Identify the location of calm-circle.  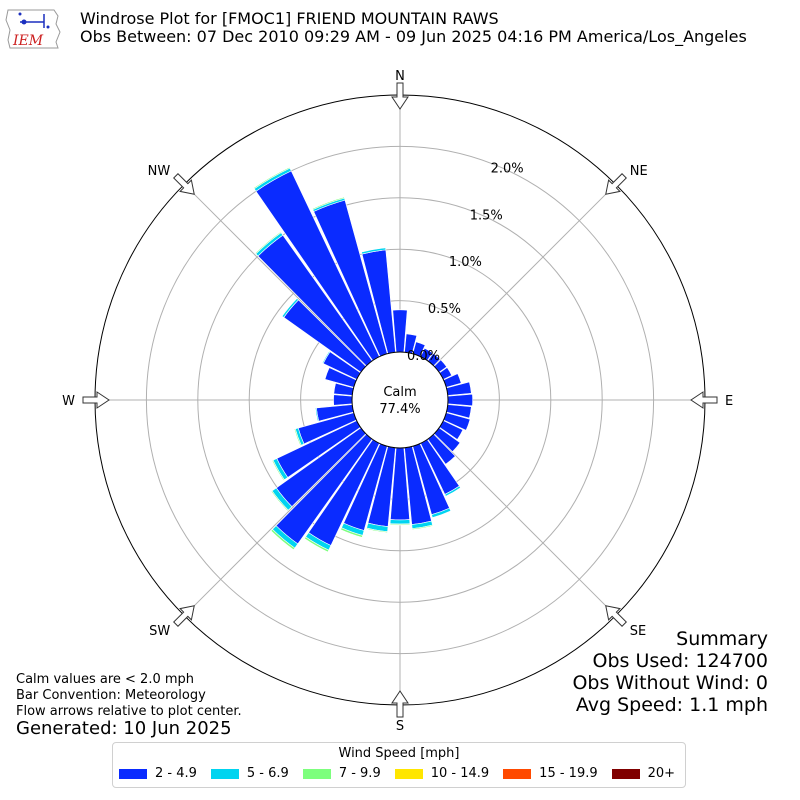
(400, 400).